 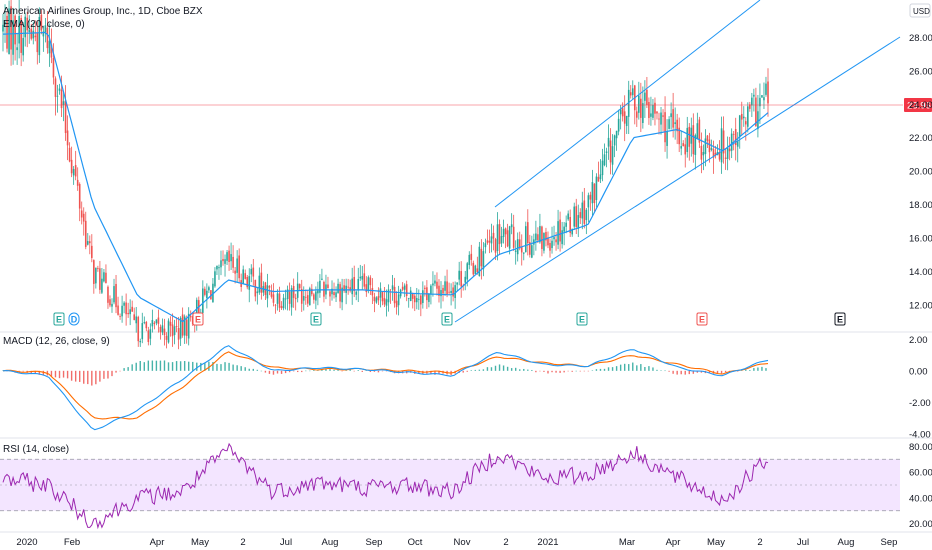 What do you see at coordinates (286, 542) in the screenshot?
I see `x-axis-tick: Jul` at bounding box center [286, 542].